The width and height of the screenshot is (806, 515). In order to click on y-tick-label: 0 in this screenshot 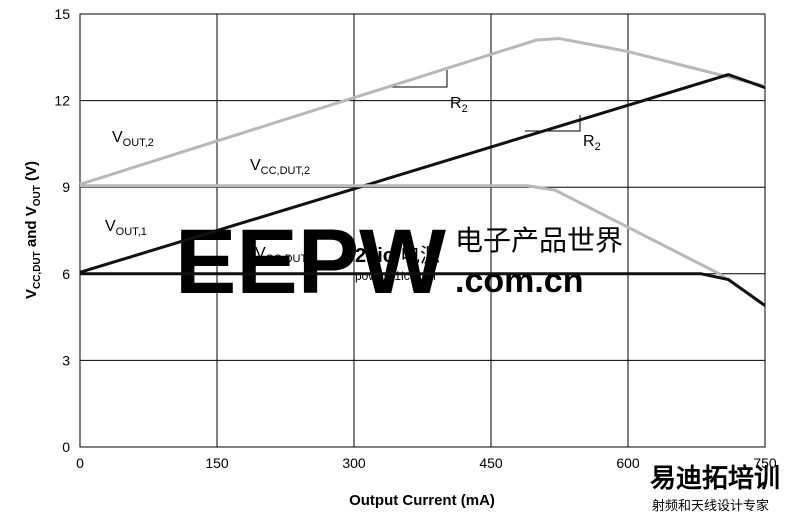, I will do `click(66, 447)`.